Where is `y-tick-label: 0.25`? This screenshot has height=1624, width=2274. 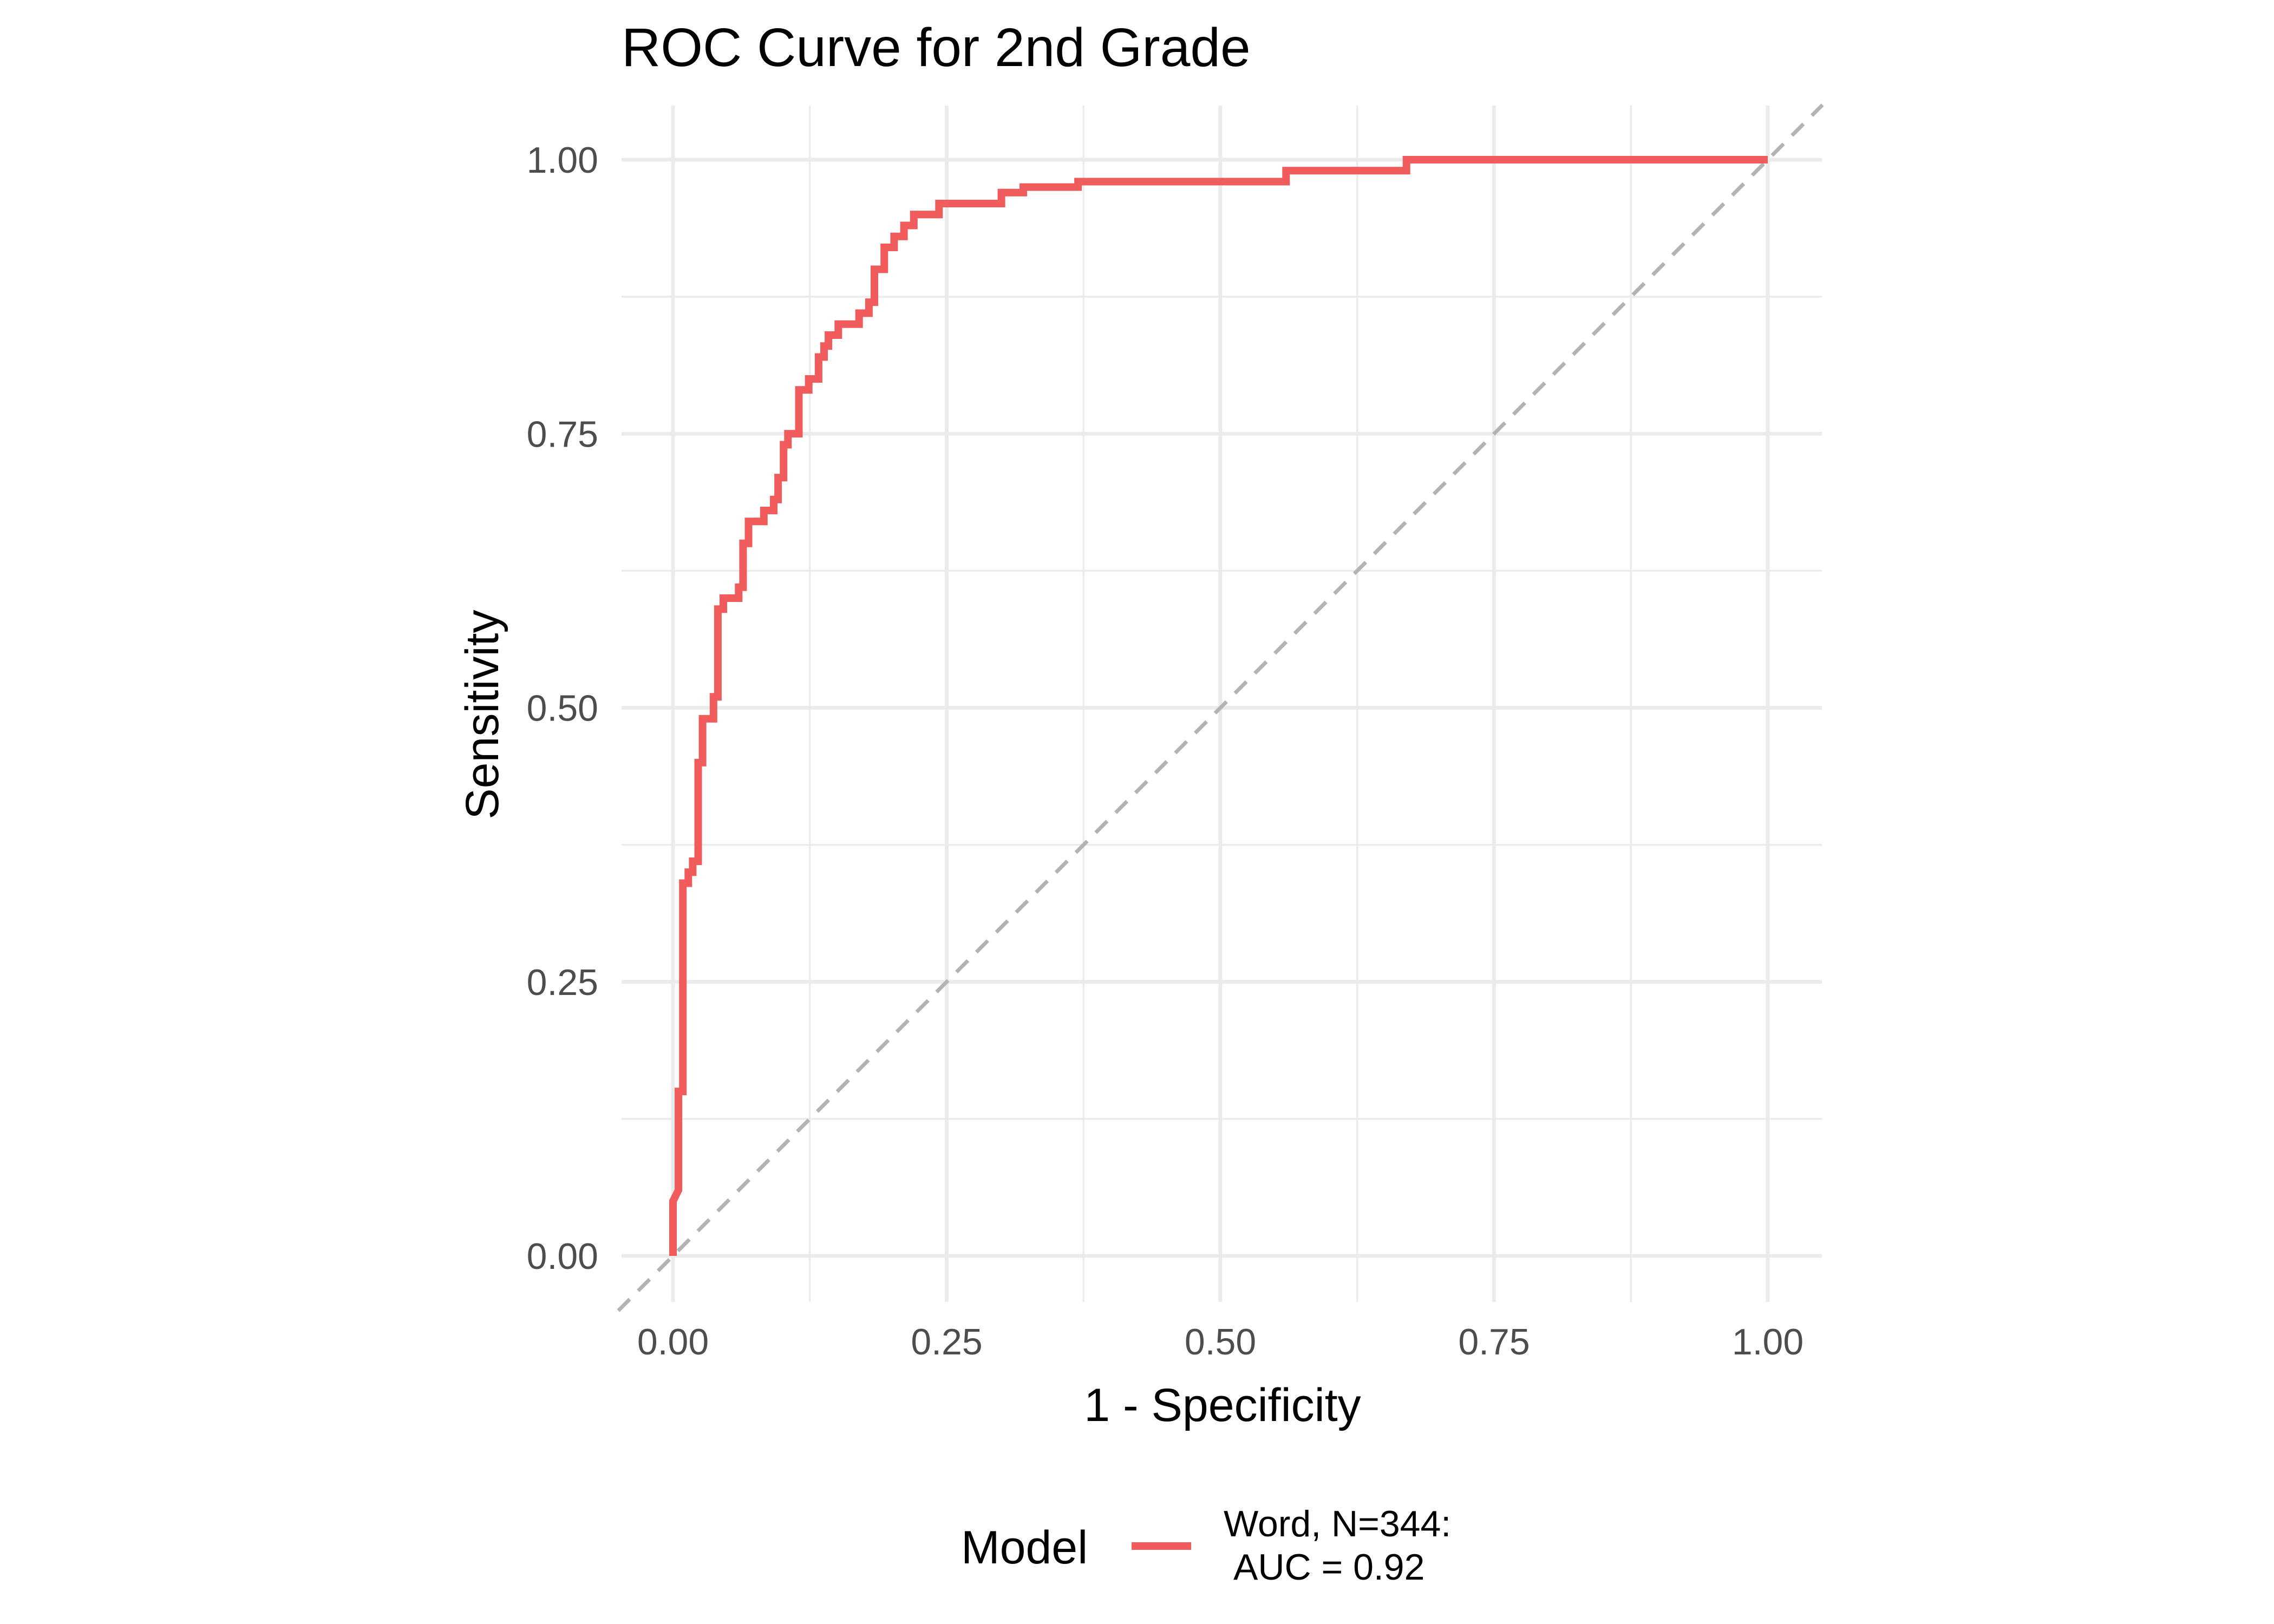
y-tick-label: 0.25 is located at coordinates (562, 983).